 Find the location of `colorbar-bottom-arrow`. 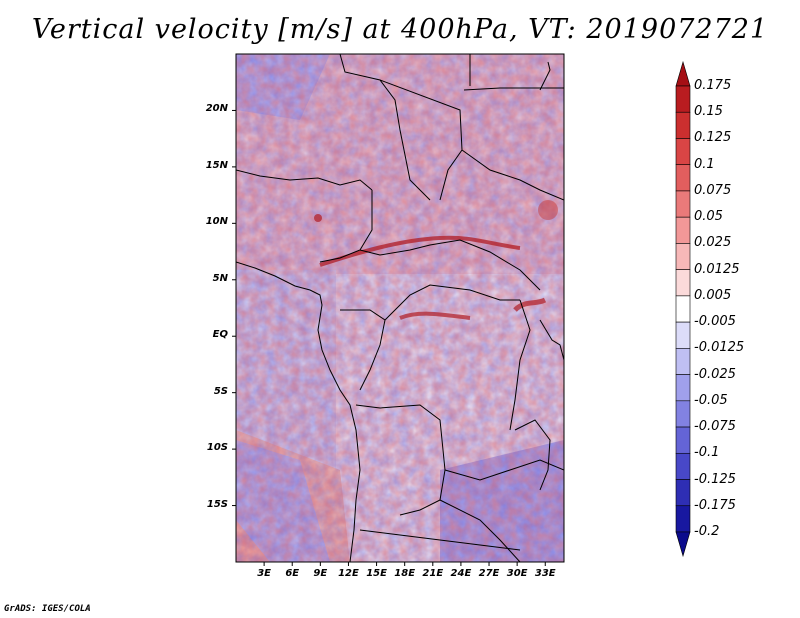

colorbar-bottom-arrow is located at coordinates (683, 544).